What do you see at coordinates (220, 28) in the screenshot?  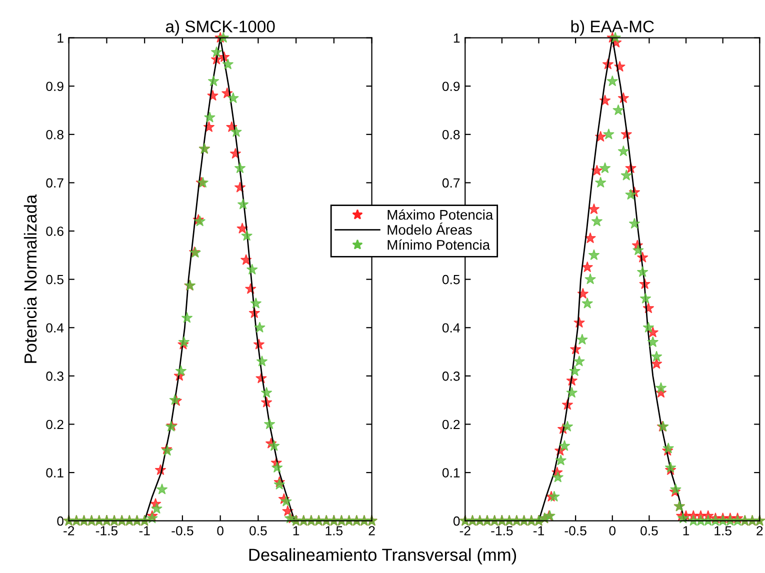 I see `chart-title: a) SMCK-1000` at bounding box center [220, 28].